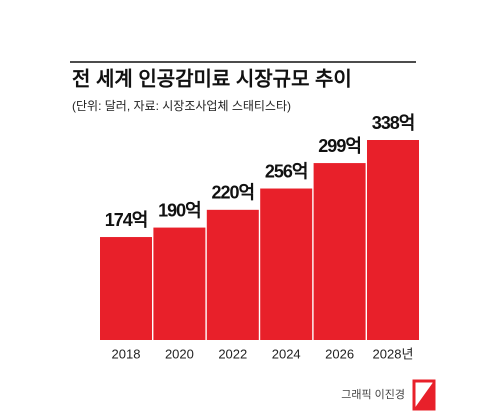 This screenshot has height=416, width=500. Describe the element at coordinates (233, 193) in the screenshot. I see `value-label: 220억` at that location.